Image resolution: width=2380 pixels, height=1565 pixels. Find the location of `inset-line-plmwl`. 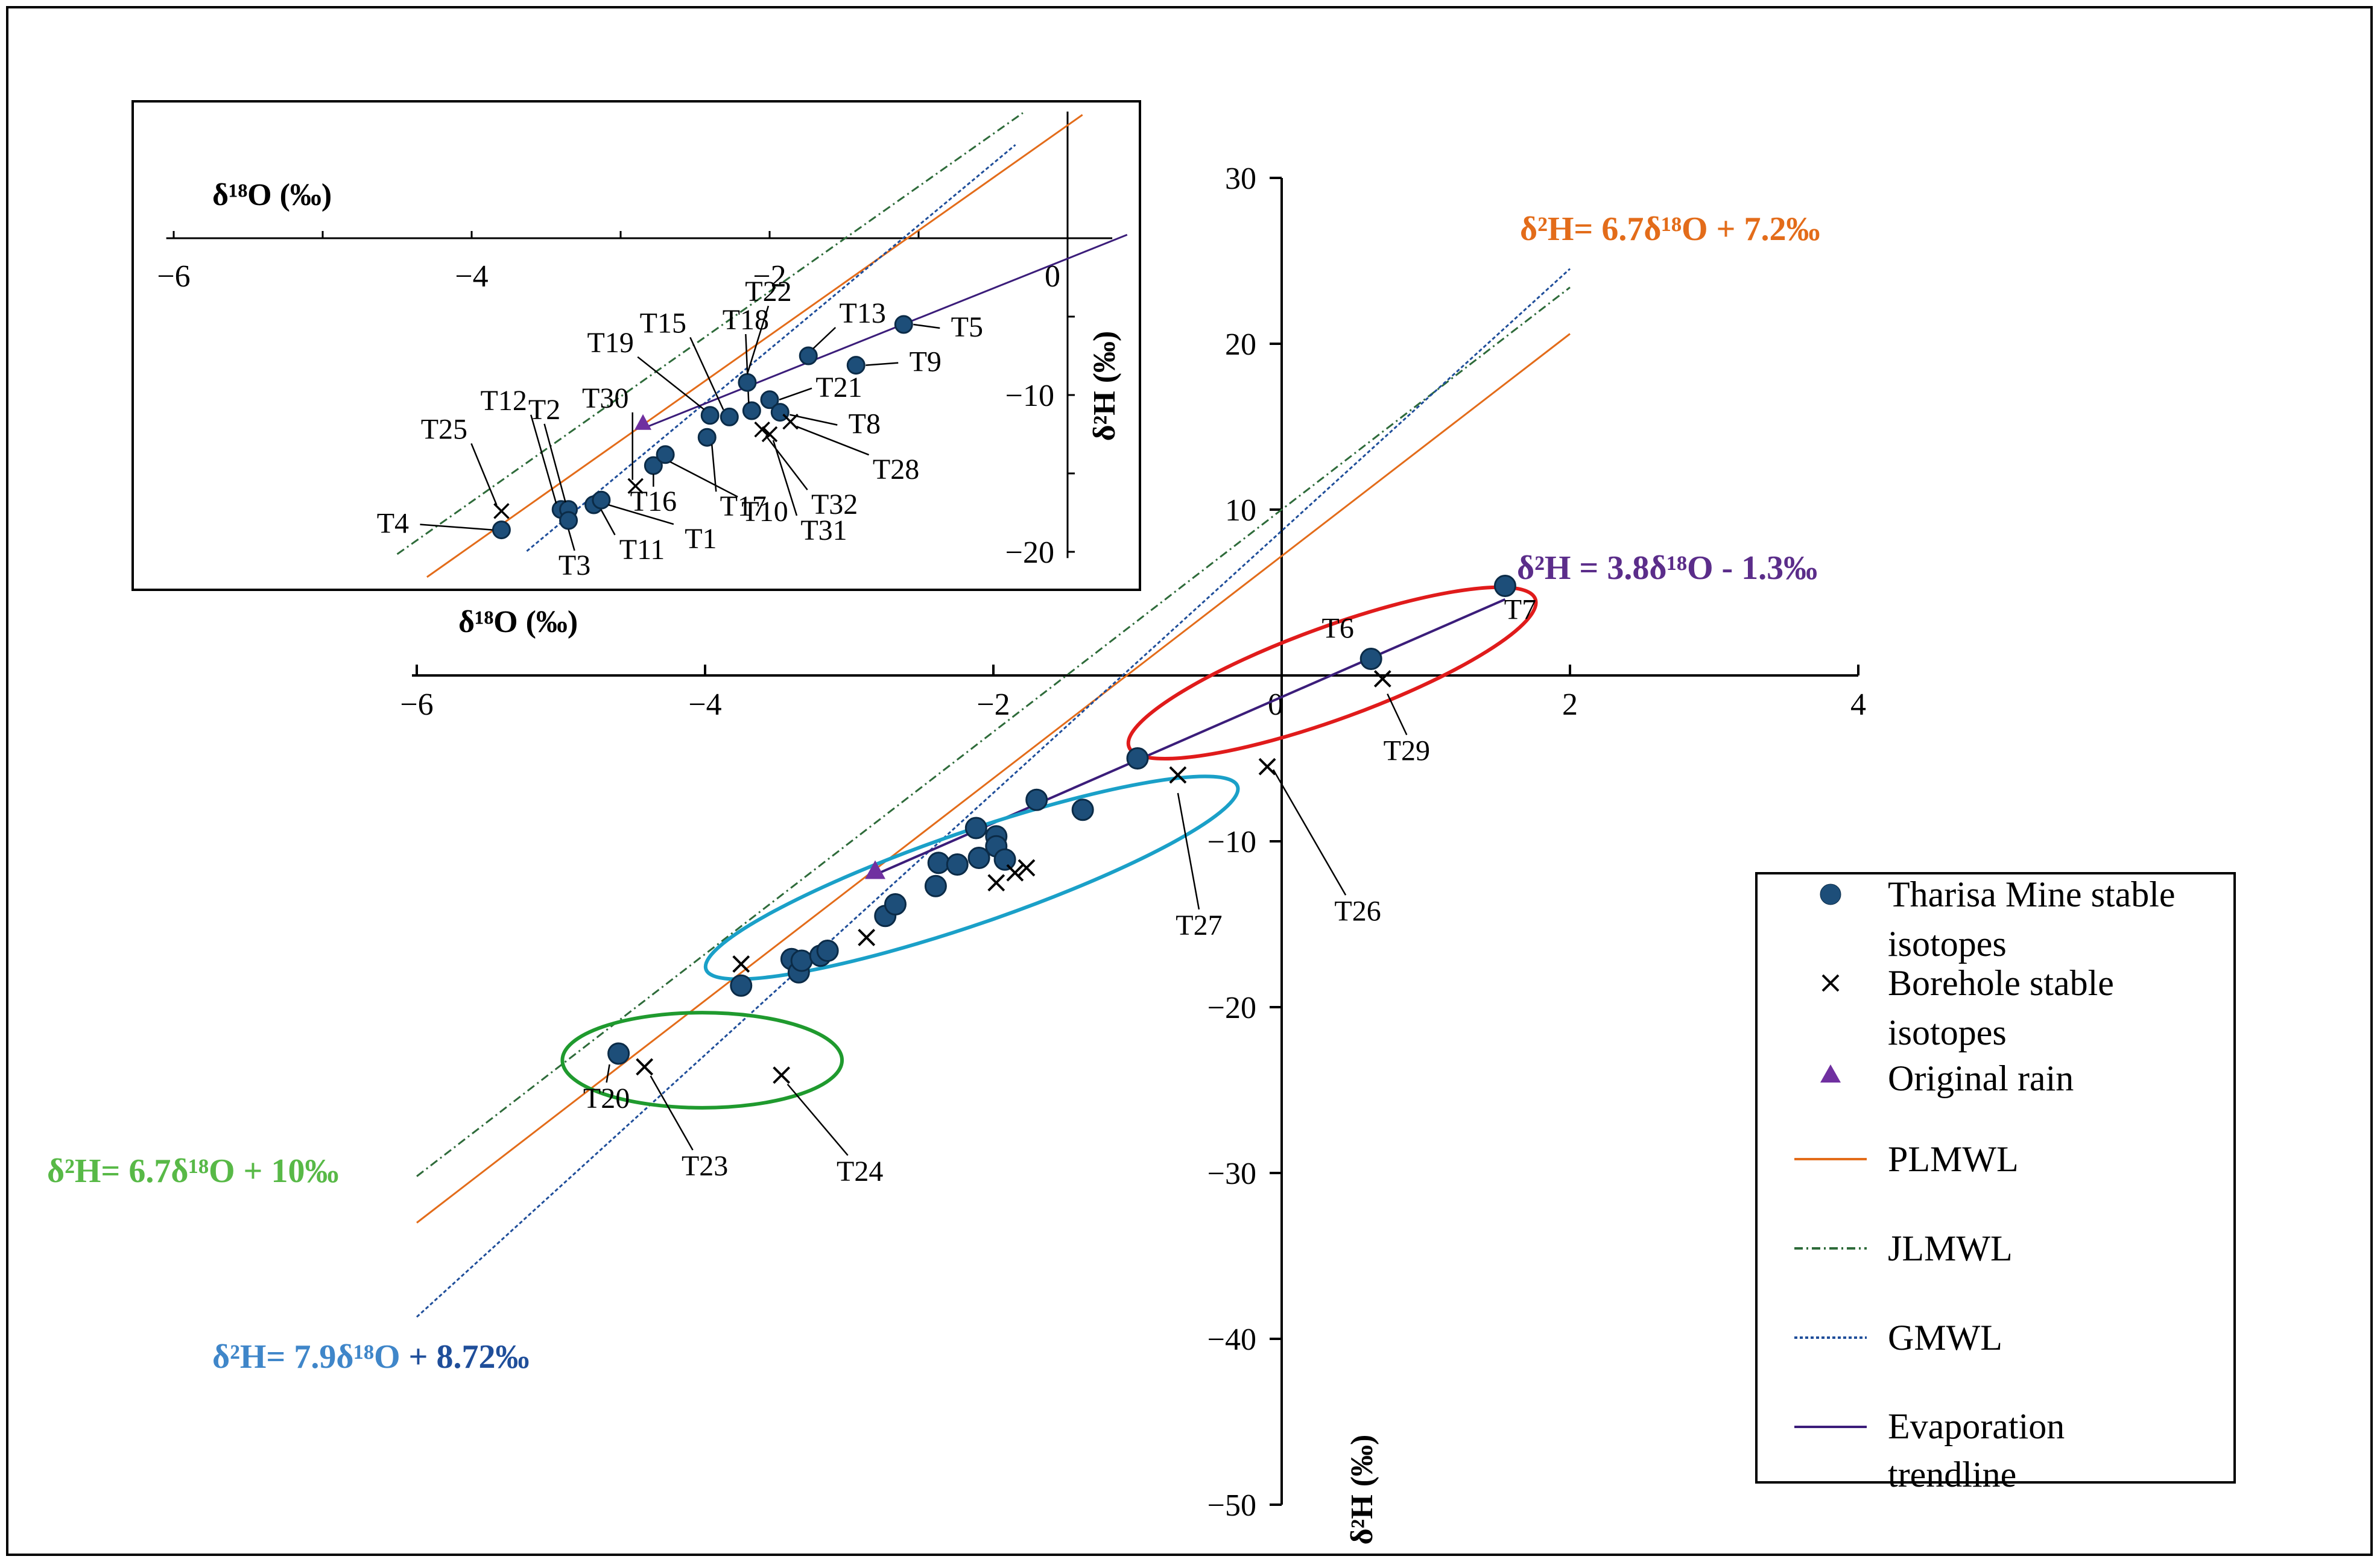

inset-line-plmwl is located at coordinates (755, 346).